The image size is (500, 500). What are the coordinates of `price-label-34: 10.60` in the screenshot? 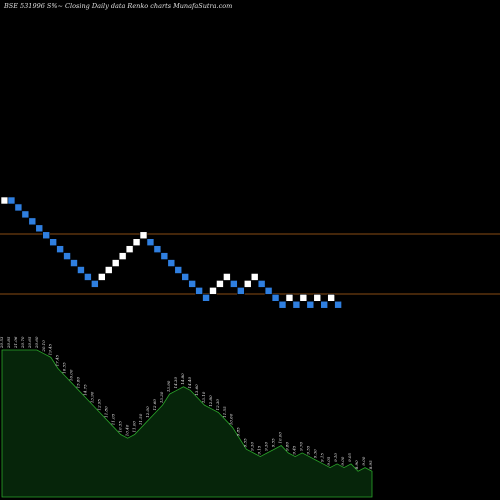 It's located at (231, 419).